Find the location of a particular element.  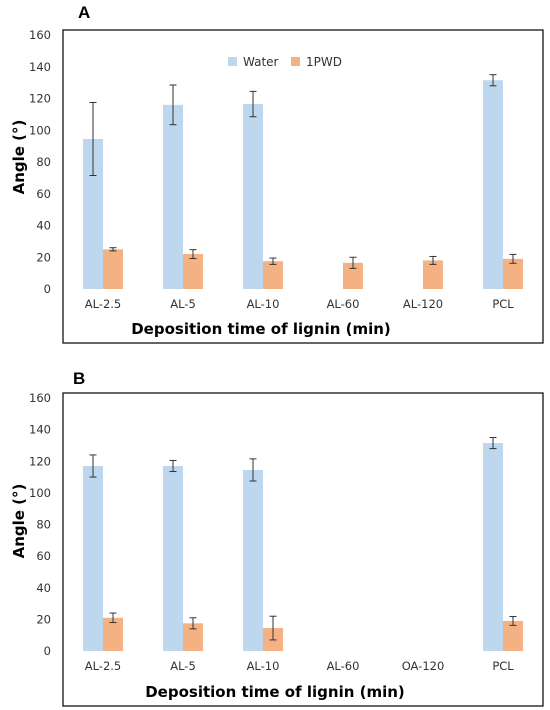

y-axis-label-a: Angle (°) is located at coordinates (19, 157).